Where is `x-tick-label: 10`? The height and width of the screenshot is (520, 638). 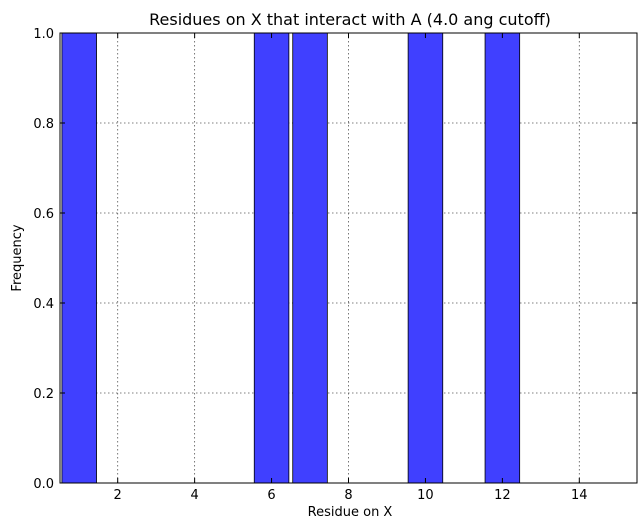 x-tick-label: 10 is located at coordinates (425, 495).